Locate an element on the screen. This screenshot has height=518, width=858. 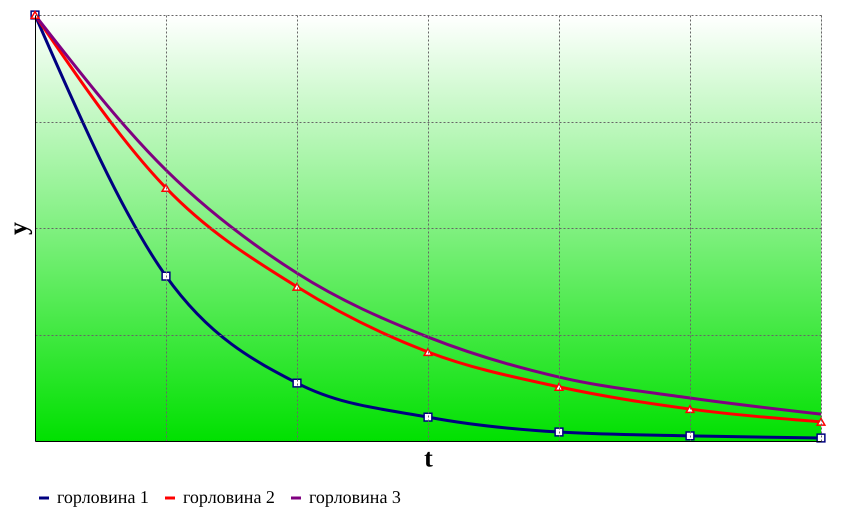
y-axis-title: y is located at coordinates (18, 228).